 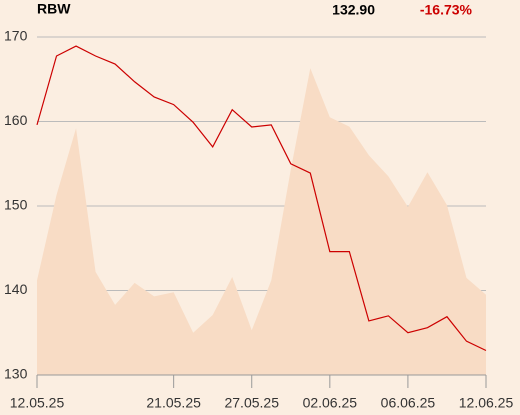 I want to click on symbol: RBW, so click(x=54, y=9).